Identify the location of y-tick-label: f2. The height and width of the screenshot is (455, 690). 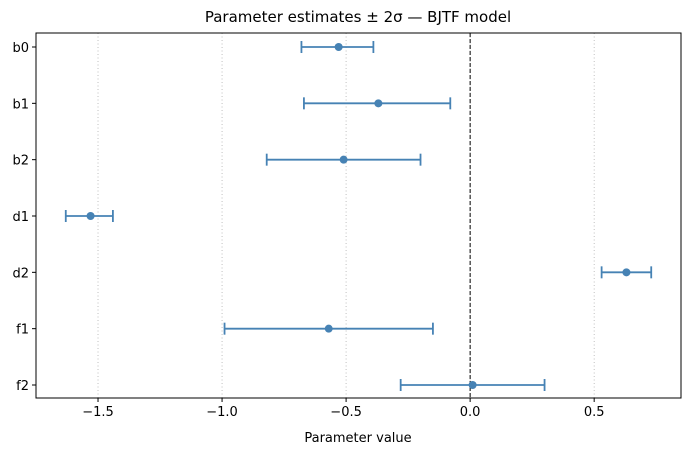
(22, 386).